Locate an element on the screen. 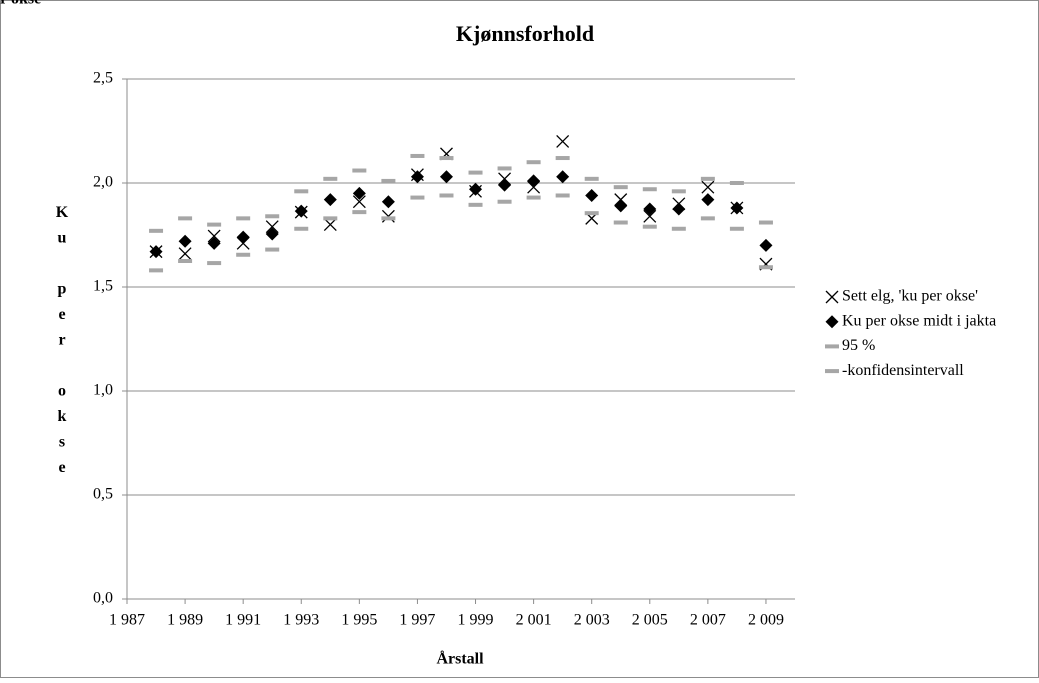 This screenshot has width=1039, height=683. y-tick-label: 2,5 is located at coordinates (103, 78).